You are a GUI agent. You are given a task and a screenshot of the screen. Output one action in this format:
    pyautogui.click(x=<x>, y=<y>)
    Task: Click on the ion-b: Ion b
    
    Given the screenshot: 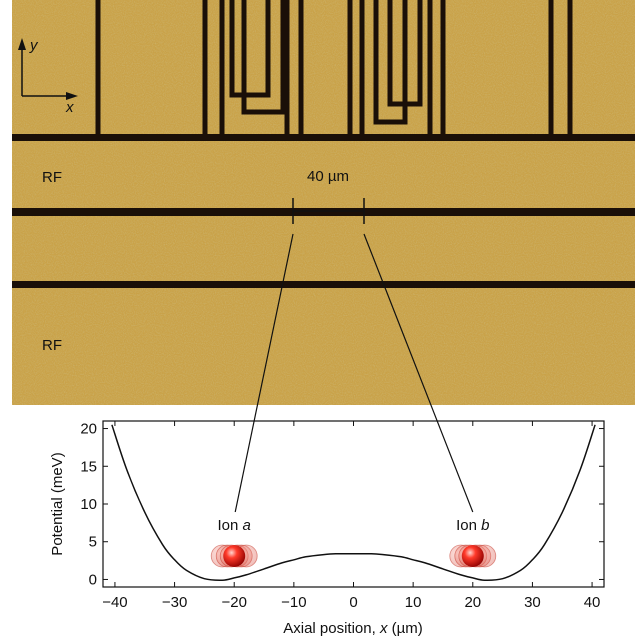 What is the action you would take?
    pyautogui.click(x=473, y=542)
    